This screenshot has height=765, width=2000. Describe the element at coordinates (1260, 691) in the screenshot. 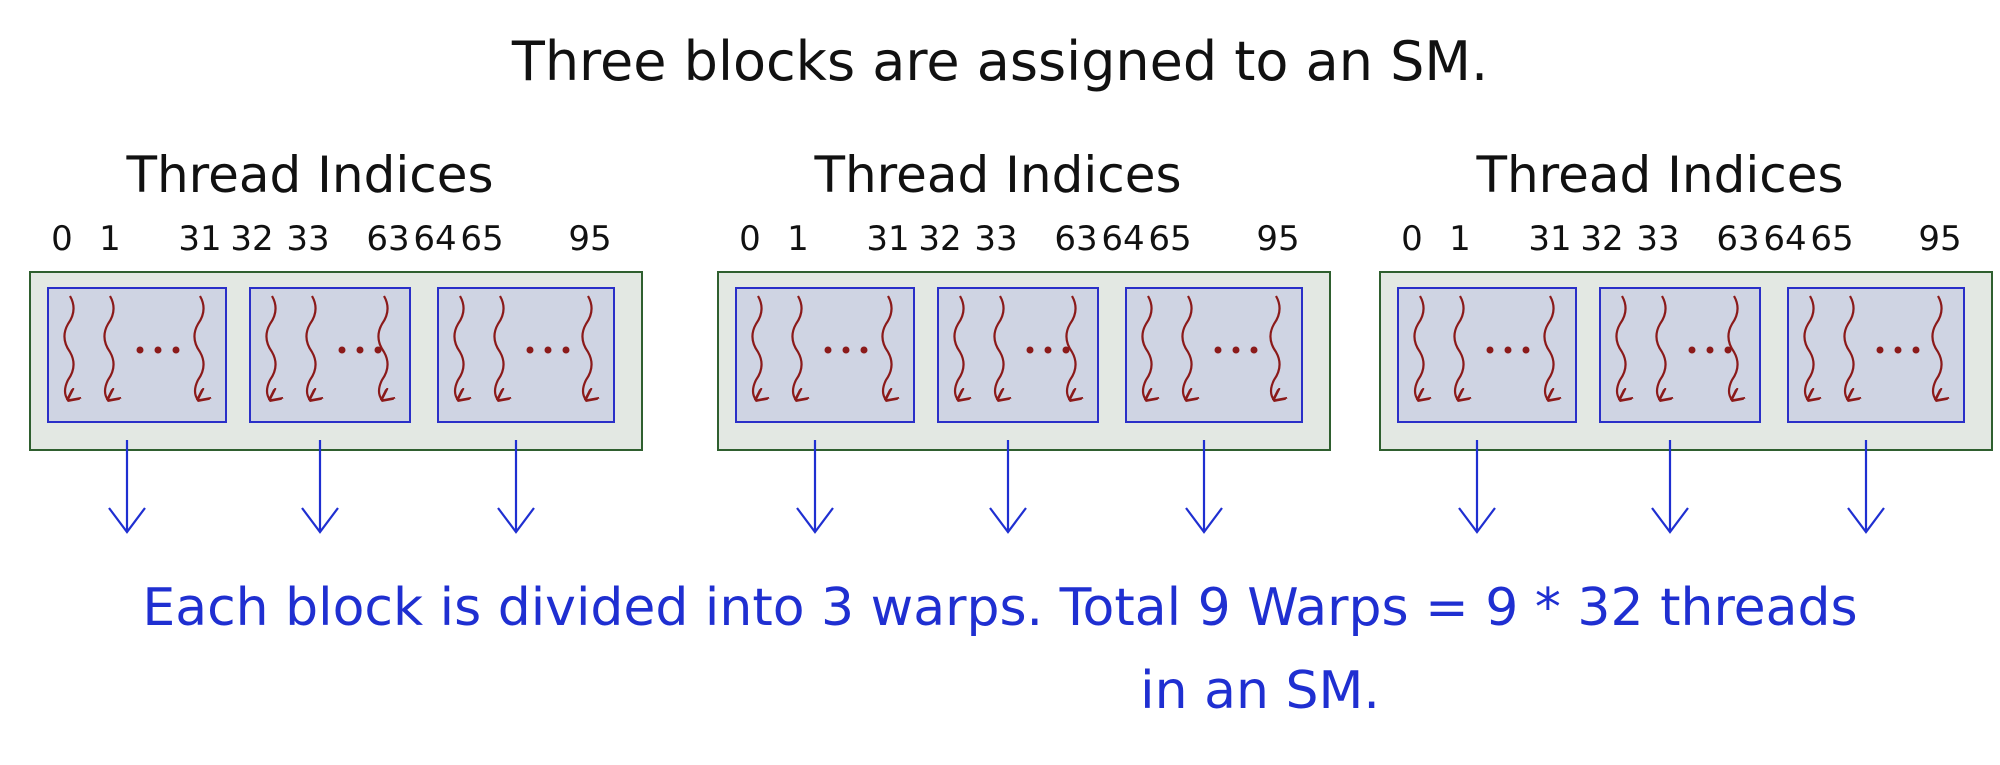

I see `caption-line-2: in an SM.` at that location.